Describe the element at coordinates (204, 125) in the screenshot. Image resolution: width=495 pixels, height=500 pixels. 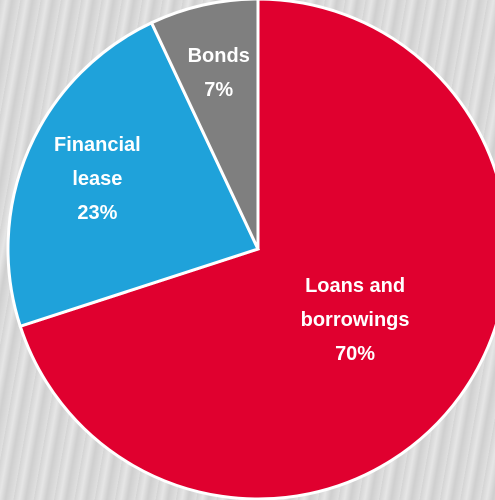
I see `pie-slice` at that location.